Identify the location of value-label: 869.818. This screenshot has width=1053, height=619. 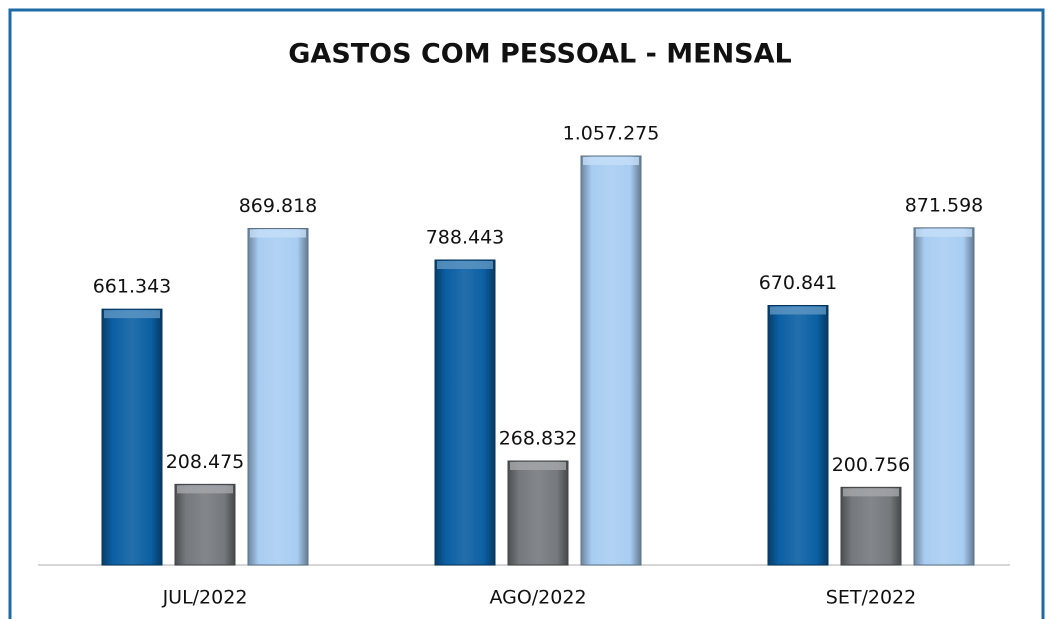
(278, 206).